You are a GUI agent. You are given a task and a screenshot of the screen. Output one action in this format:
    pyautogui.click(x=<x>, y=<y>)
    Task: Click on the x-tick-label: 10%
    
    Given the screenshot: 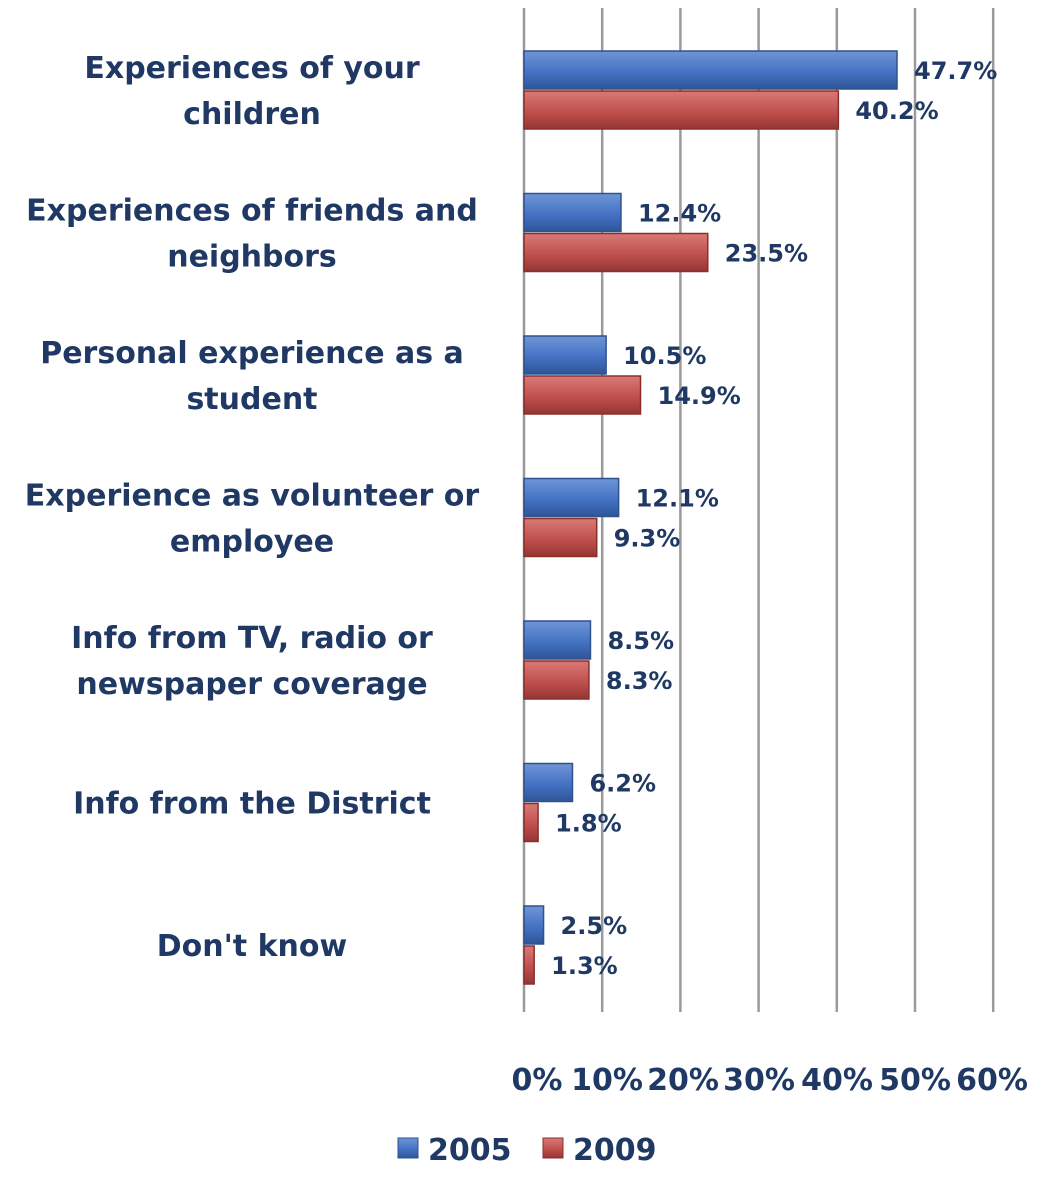 What is the action you would take?
    pyautogui.click(x=607, y=1080)
    